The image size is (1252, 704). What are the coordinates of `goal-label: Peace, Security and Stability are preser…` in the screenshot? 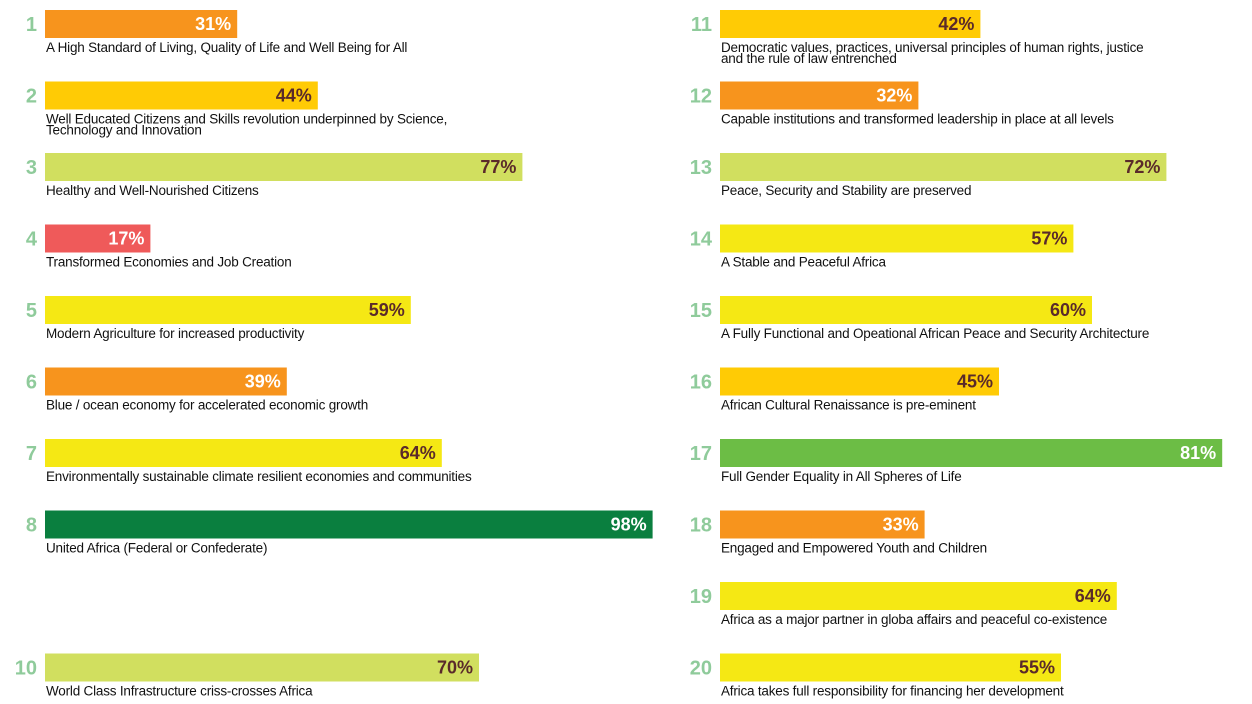 It's located at (846, 190).